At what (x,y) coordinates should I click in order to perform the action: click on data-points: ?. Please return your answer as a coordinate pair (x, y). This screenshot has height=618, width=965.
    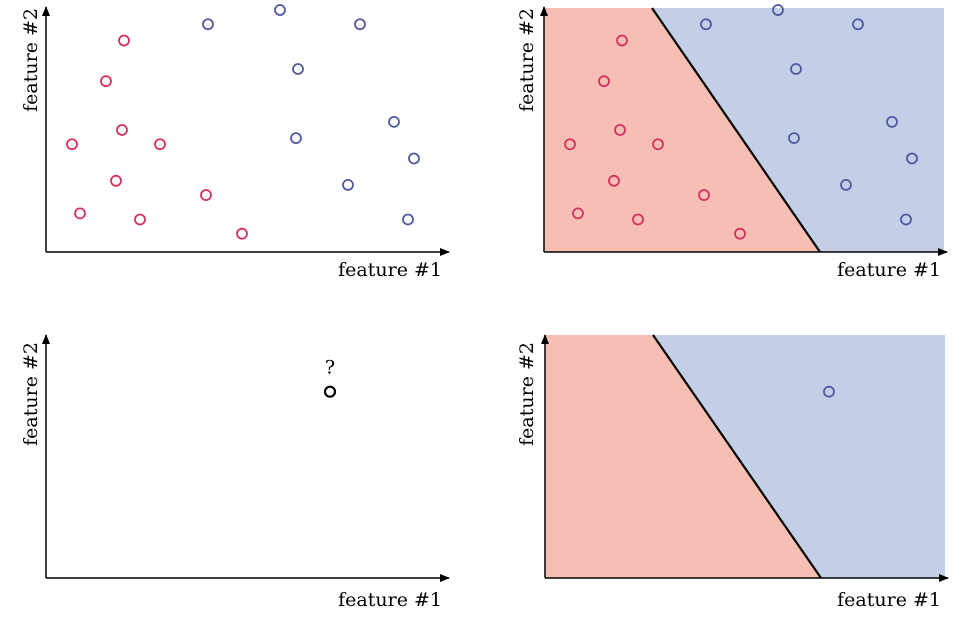
    Looking at the image, I should click on (330, 377).